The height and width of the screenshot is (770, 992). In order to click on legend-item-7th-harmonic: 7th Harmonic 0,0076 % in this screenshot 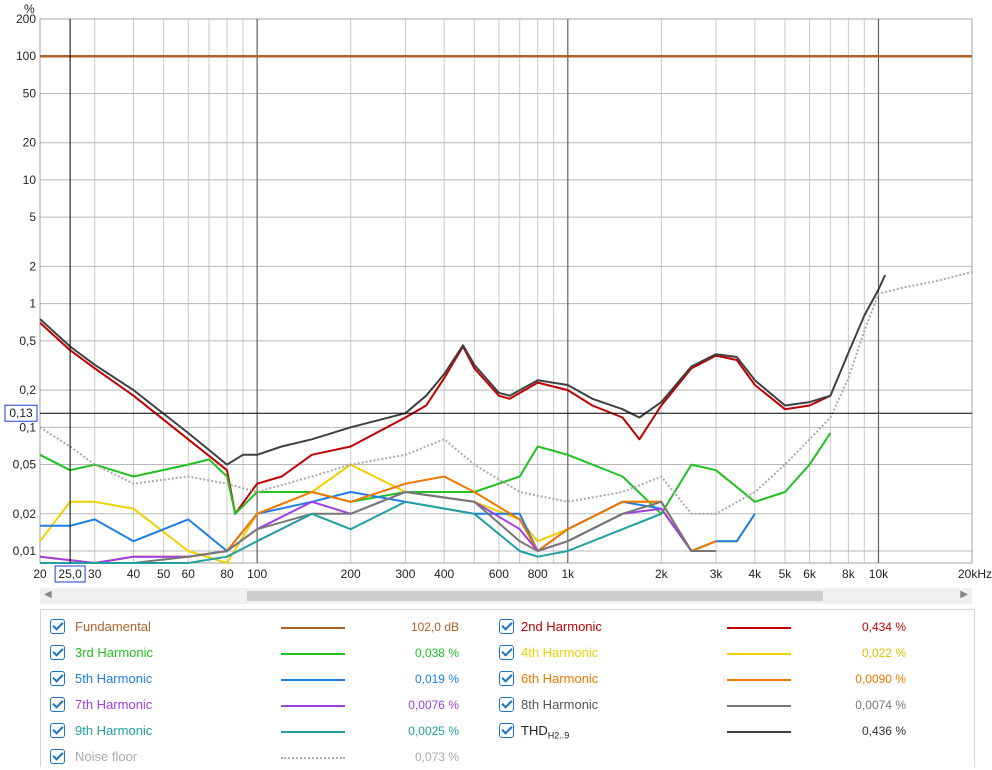, I will do `click(507, 707)`.